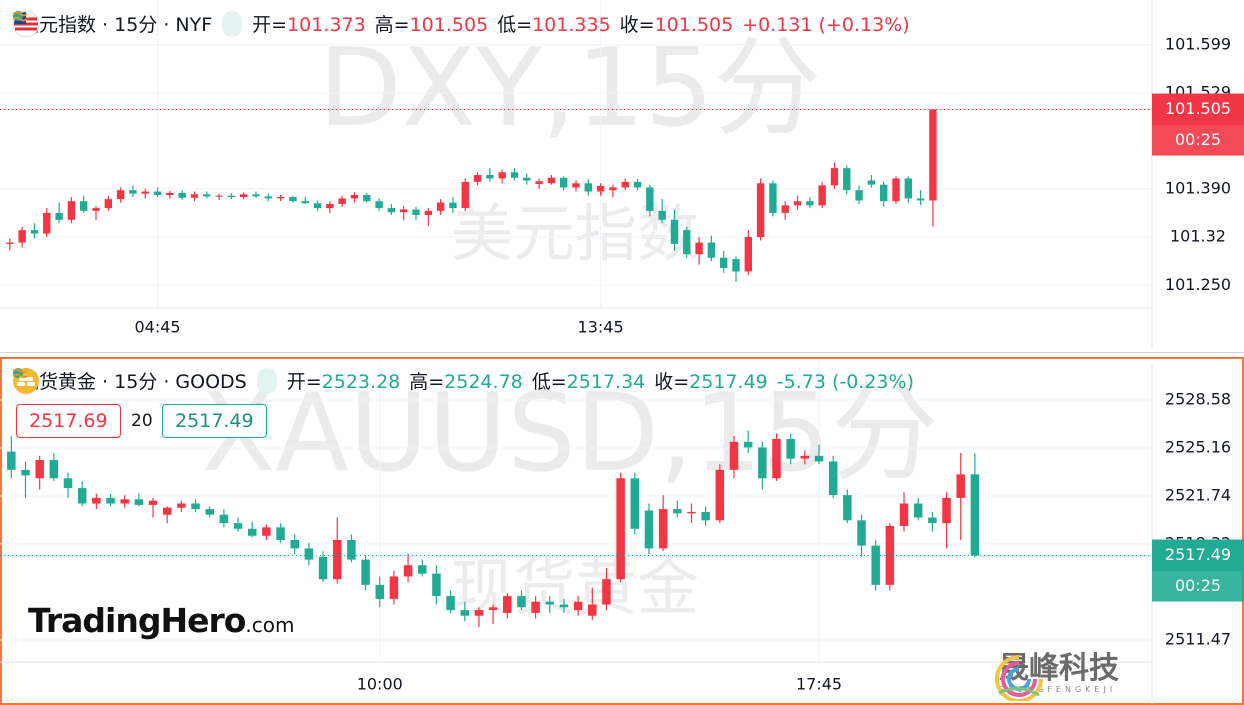 Image resolution: width=1244 pixels, height=705 pixels. Describe the element at coordinates (68, 421) in the screenshot. I see `sell-button: 2517.69` at that location.